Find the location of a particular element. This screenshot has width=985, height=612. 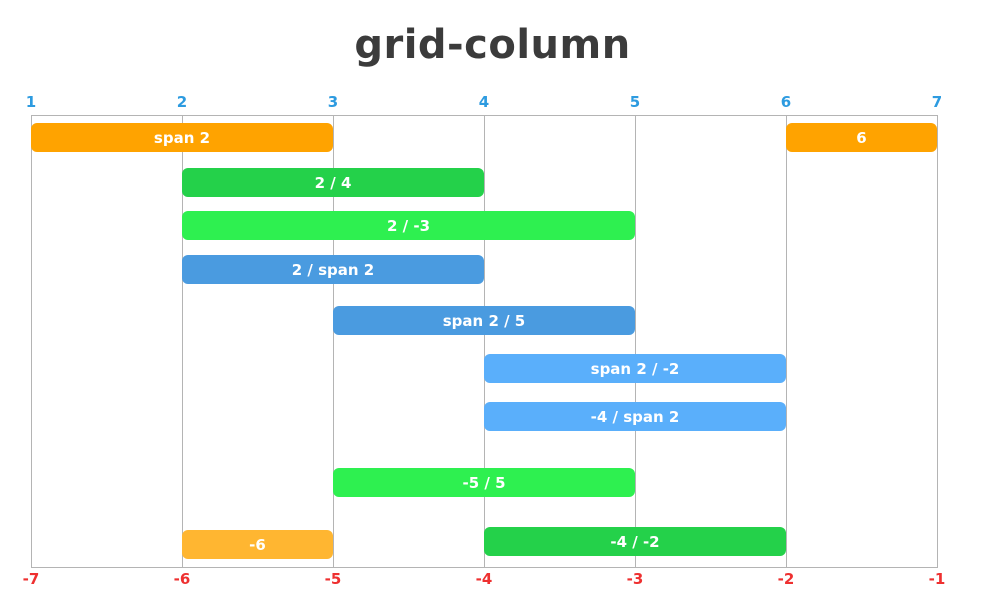

grid-item-bar: span 2 / 5 is located at coordinates (484, 320).